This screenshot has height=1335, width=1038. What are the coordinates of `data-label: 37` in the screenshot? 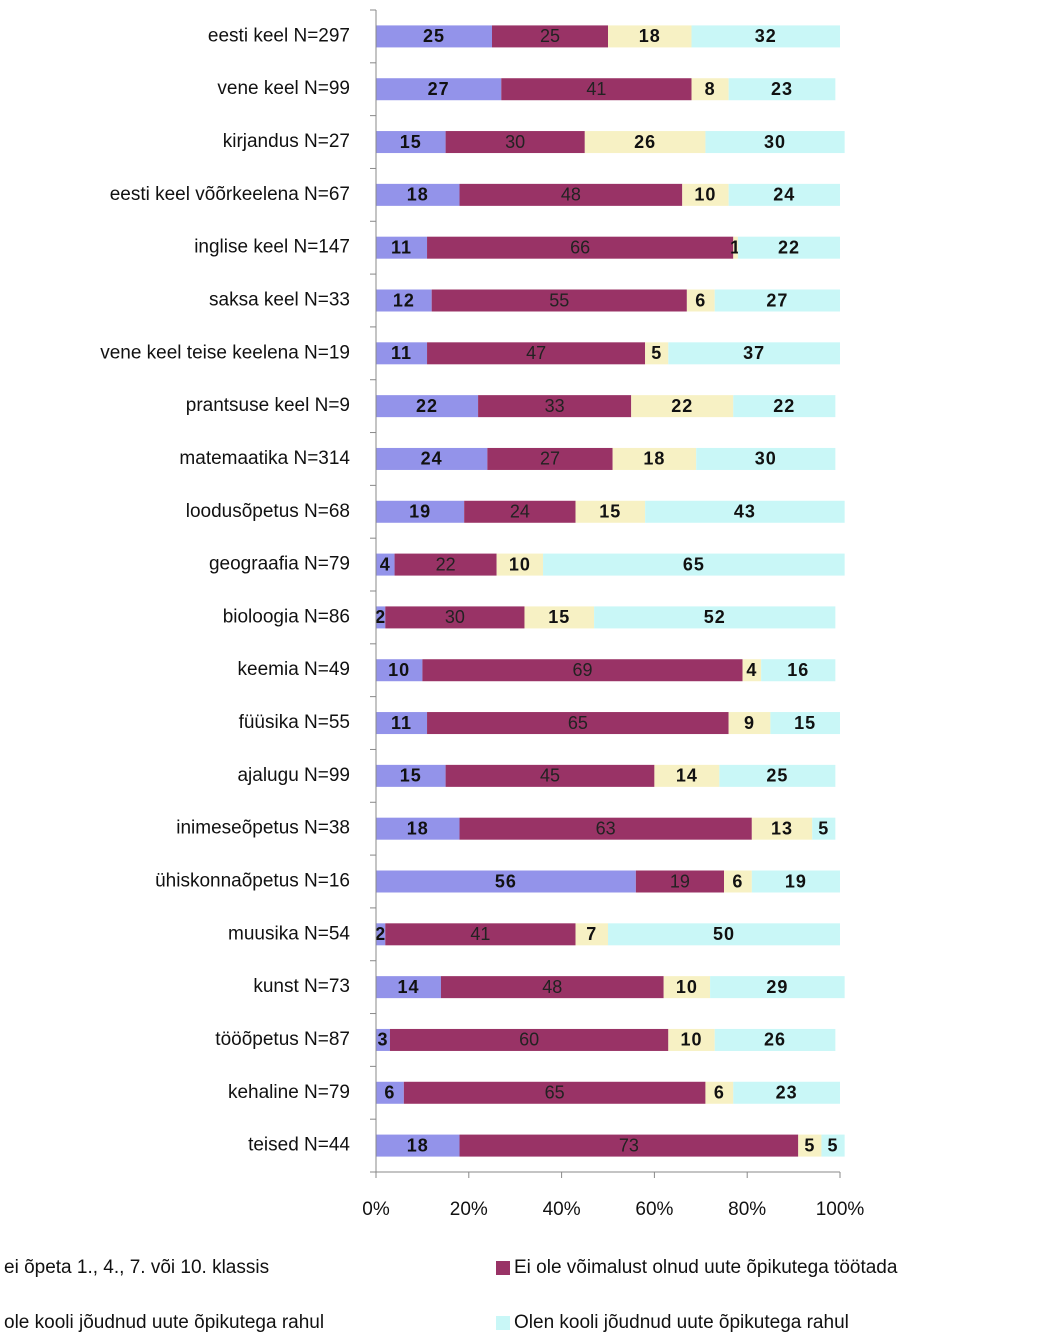 It's located at (754, 353).